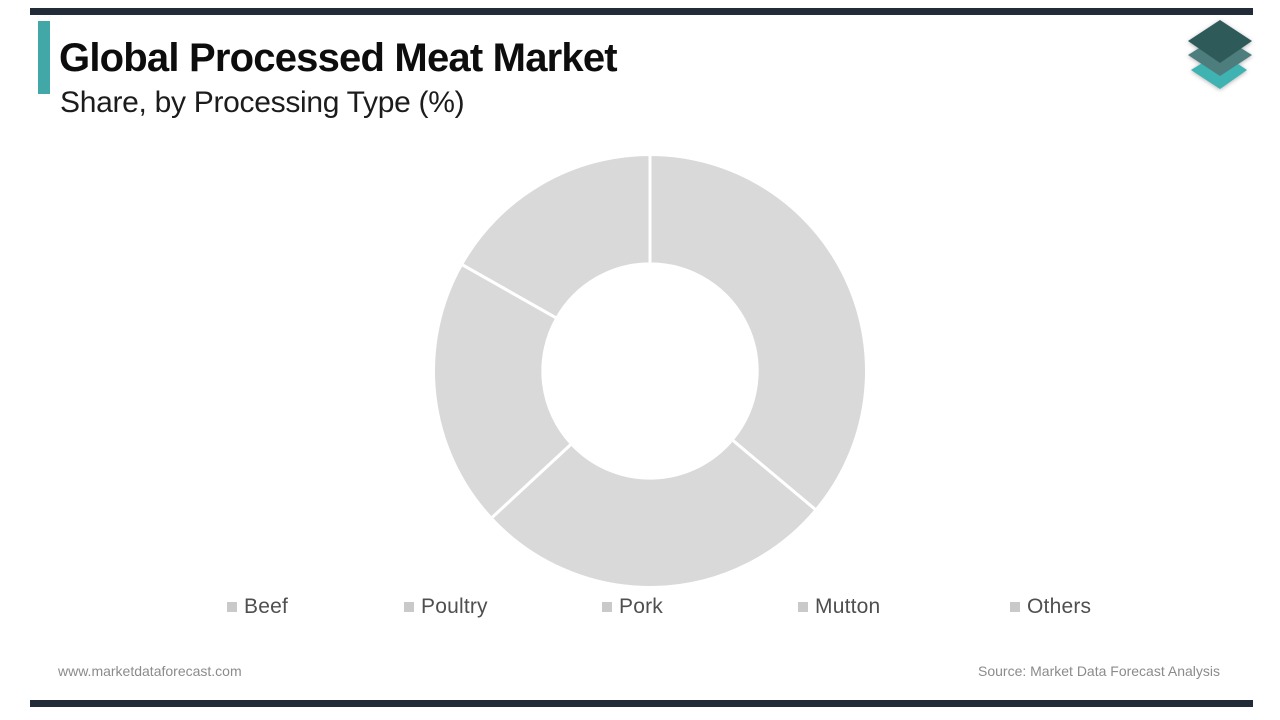 This screenshot has width=1280, height=720. I want to click on footer-source: Source: Market Data Forecast Analysis, so click(1099, 671).